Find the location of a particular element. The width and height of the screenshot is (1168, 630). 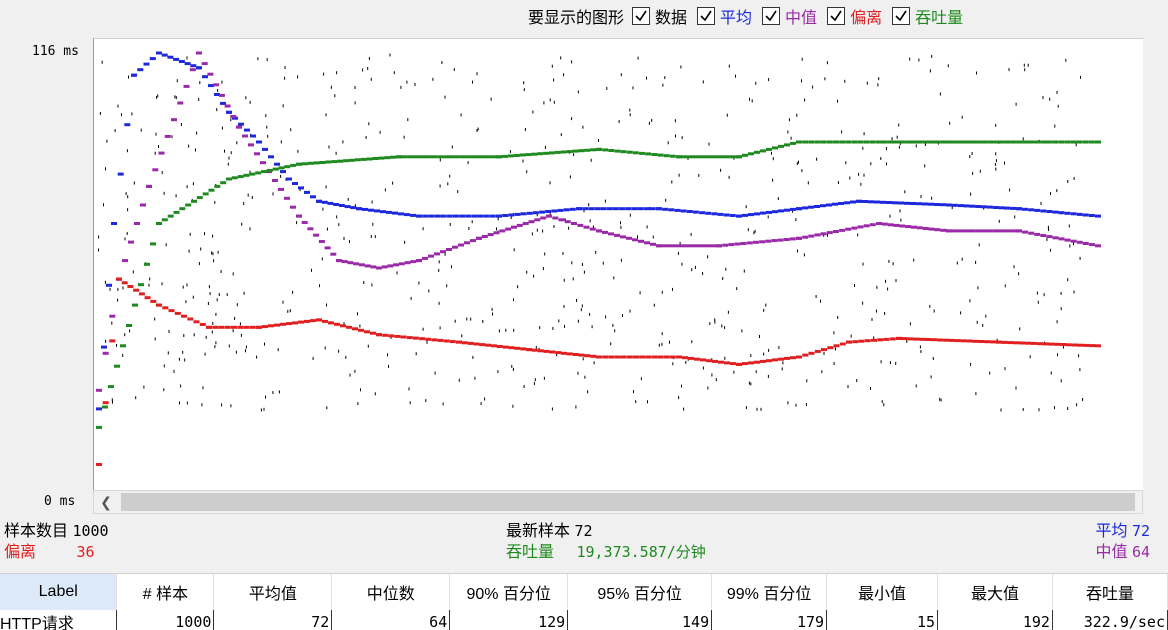

column-header-throughput: 吞吐量 is located at coordinates (1110, 592).